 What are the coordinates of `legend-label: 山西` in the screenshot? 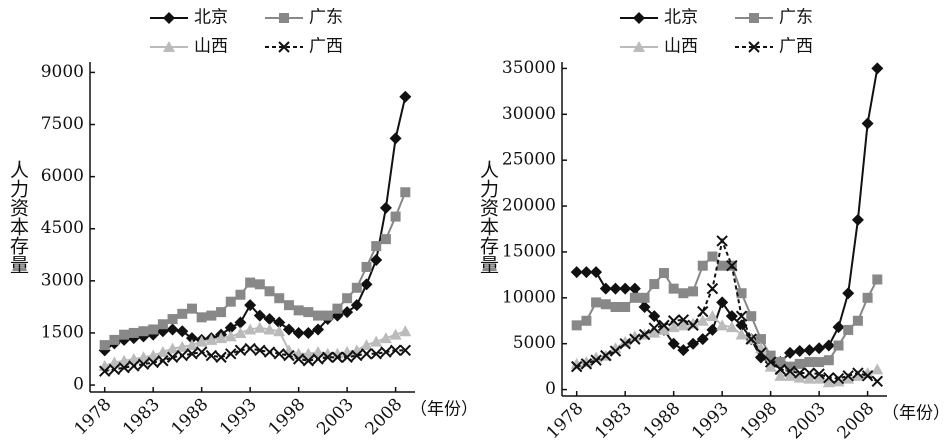 It's located at (211, 47).